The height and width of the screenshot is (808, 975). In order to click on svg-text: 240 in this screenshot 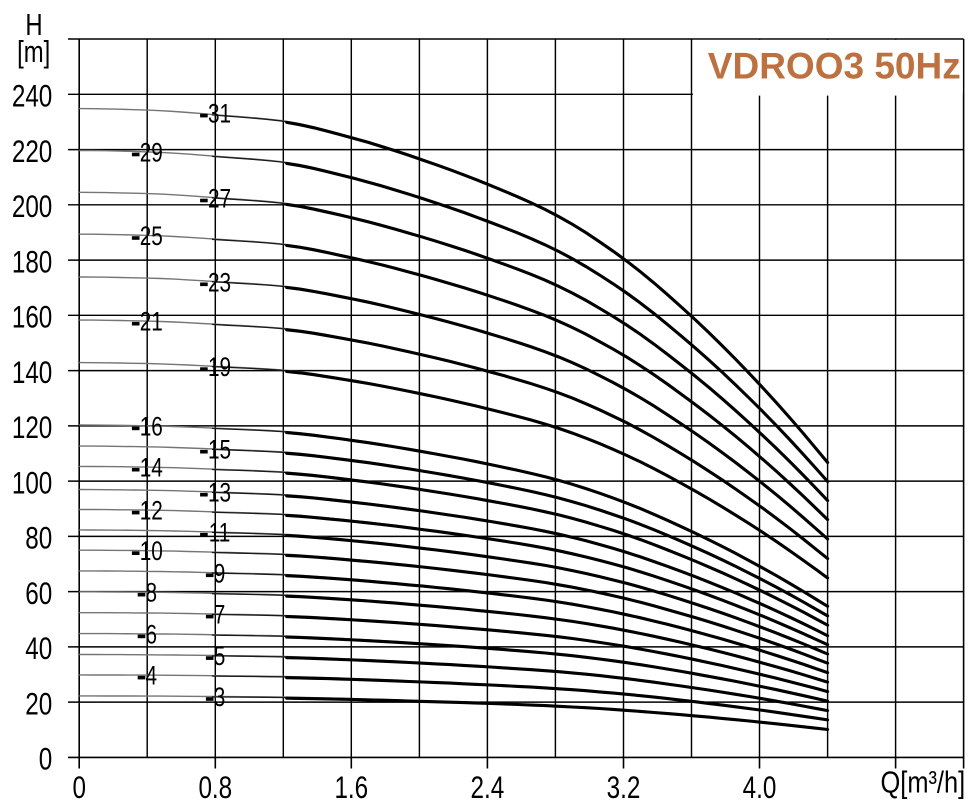, I will do `click(32, 96)`.